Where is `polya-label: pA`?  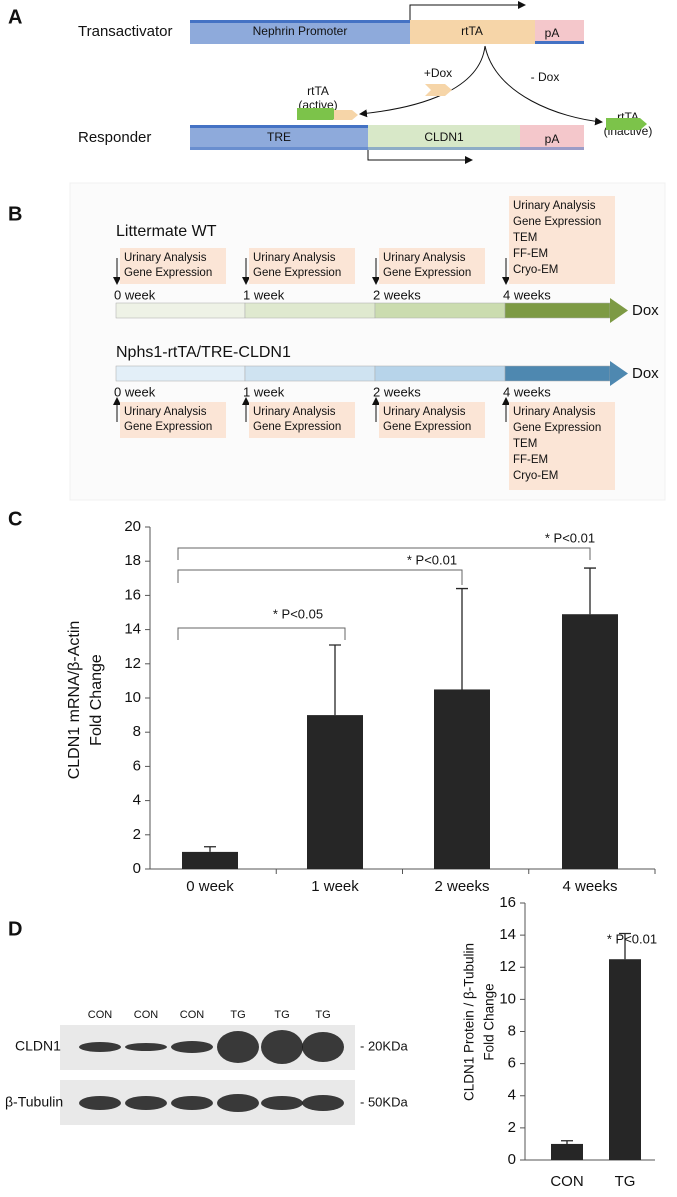 polya-label: pA is located at coordinates (552, 139).